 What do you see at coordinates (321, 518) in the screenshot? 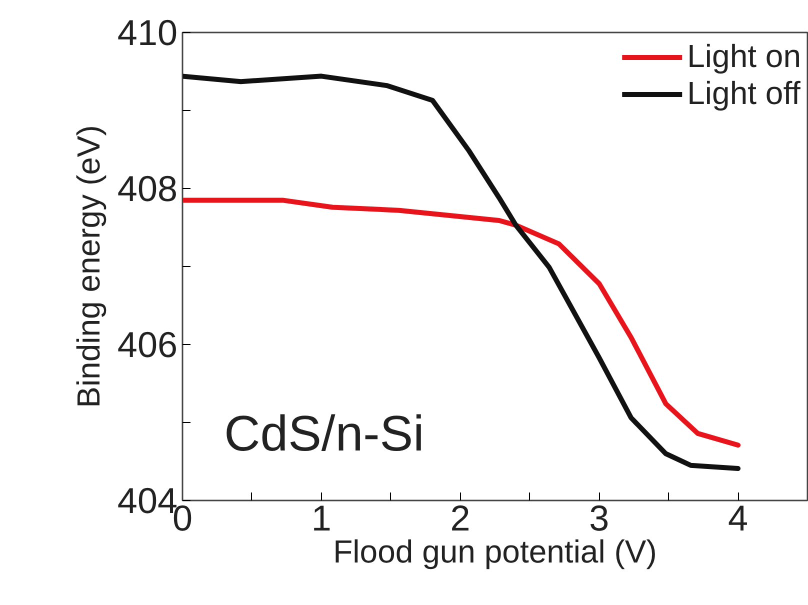
I see `x-tick-label: 1` at bounding box center [321, 518].